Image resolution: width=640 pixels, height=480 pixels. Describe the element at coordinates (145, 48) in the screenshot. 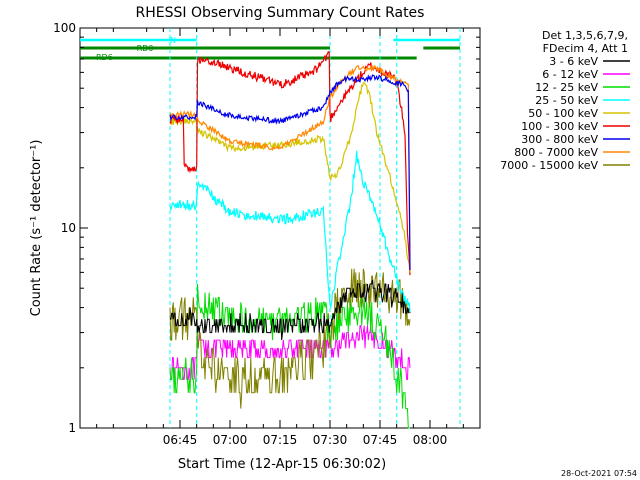

I see `flag-label-rd0: RD0` at that location.